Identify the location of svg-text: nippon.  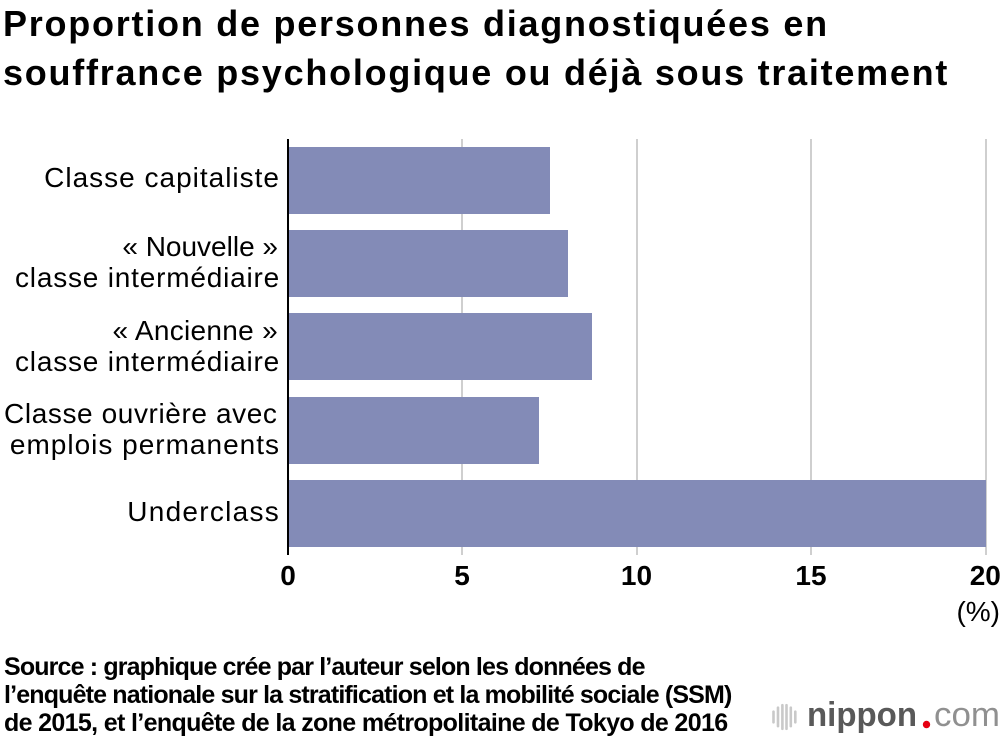
(862, 715).